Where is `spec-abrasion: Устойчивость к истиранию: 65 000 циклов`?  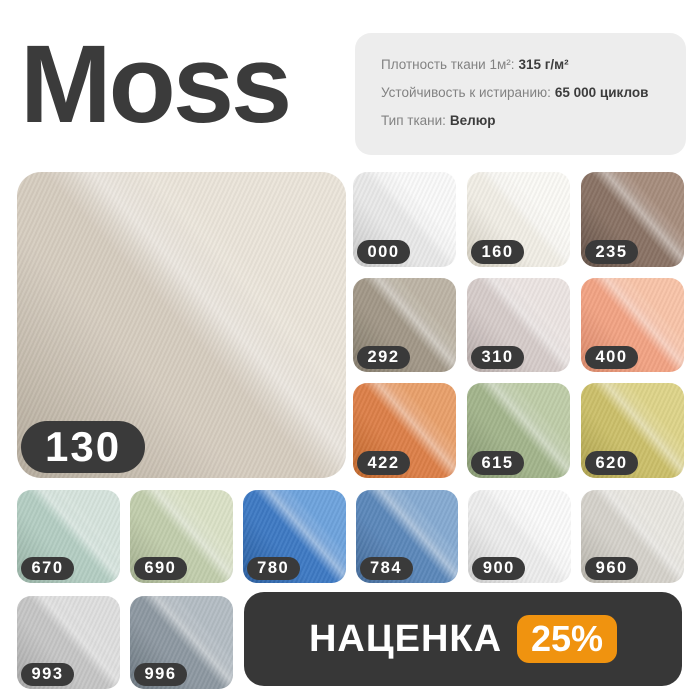 spec-abrasion: Устойчивость к истиранию: 65 000 циклов is located at coordinates (525, 92).